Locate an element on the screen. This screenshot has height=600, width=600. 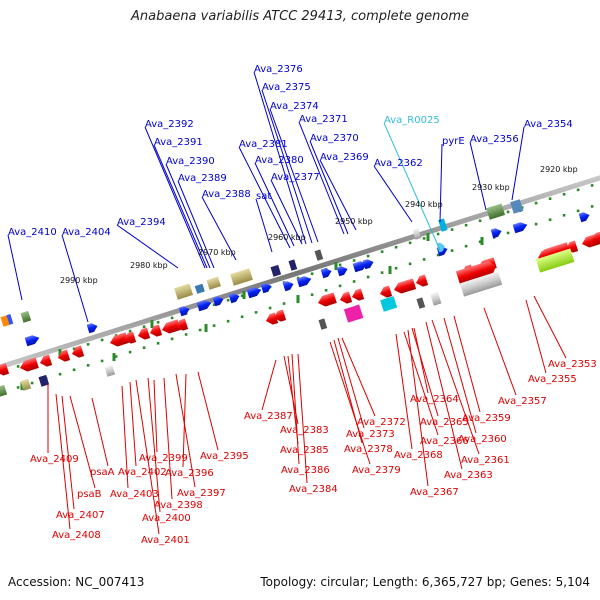
reverse-gene-label: Ava_2403 is located at coordinates (134, 494).